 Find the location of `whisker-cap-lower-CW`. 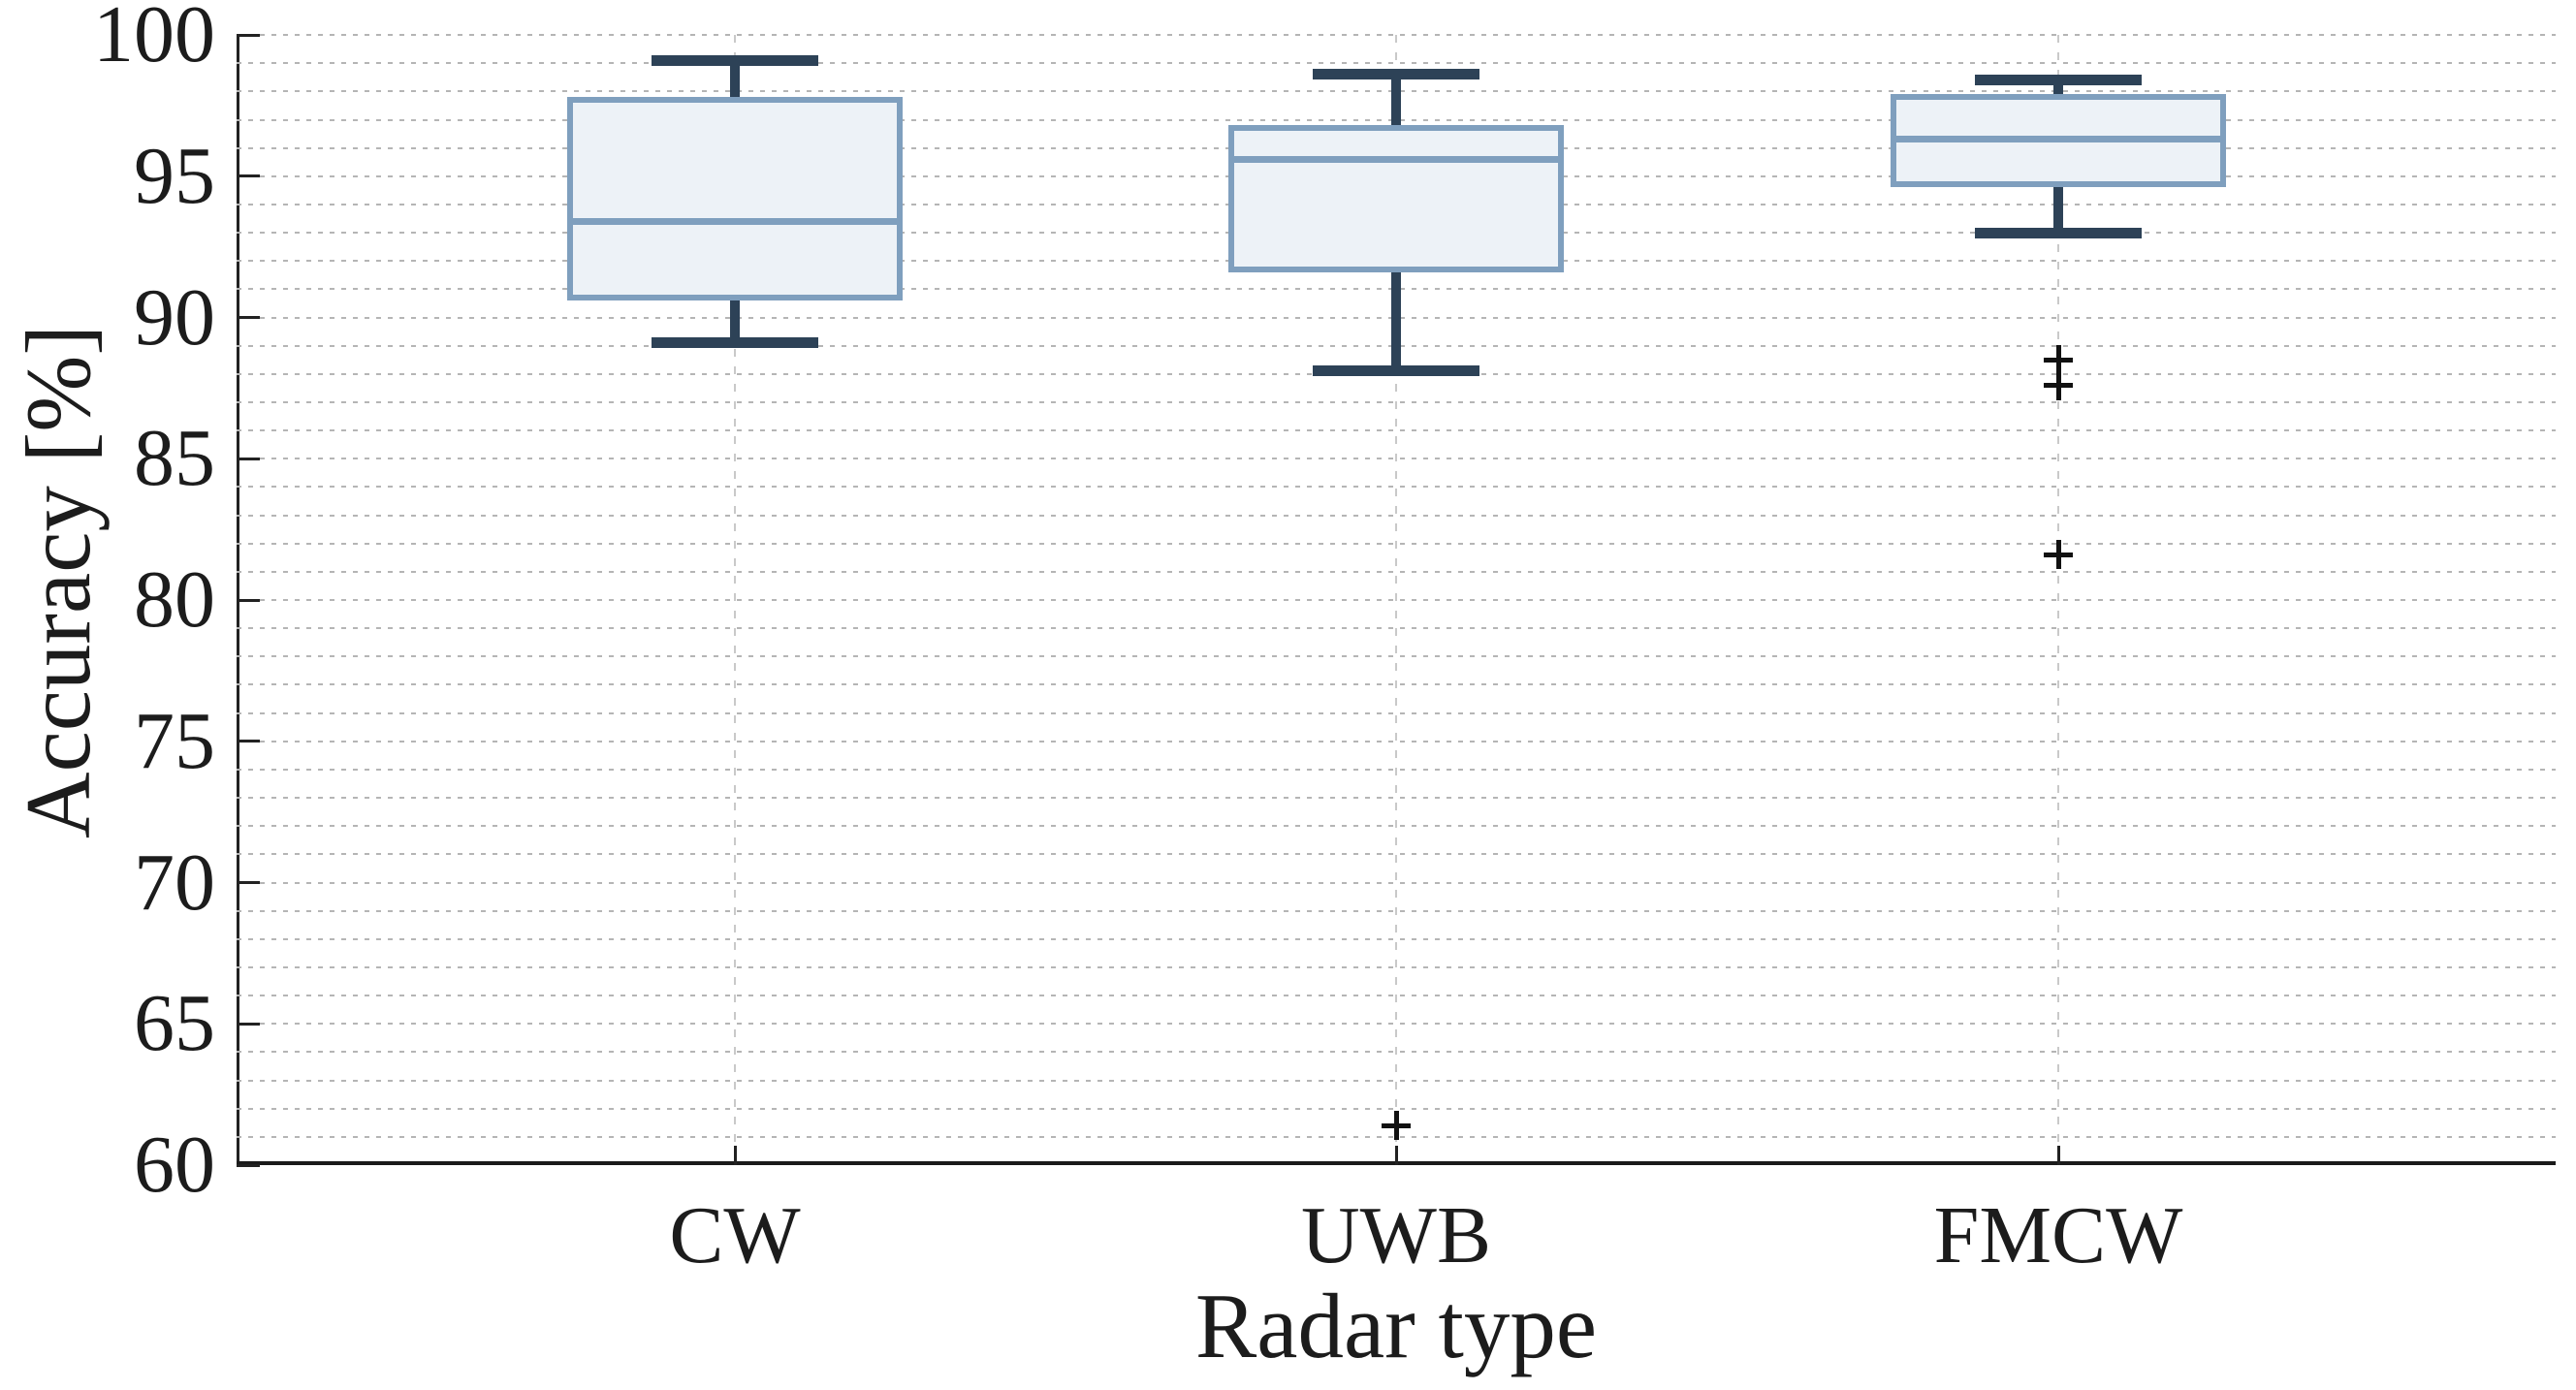

whisker-cap-lower-CW is located at coordinates (735, 343).